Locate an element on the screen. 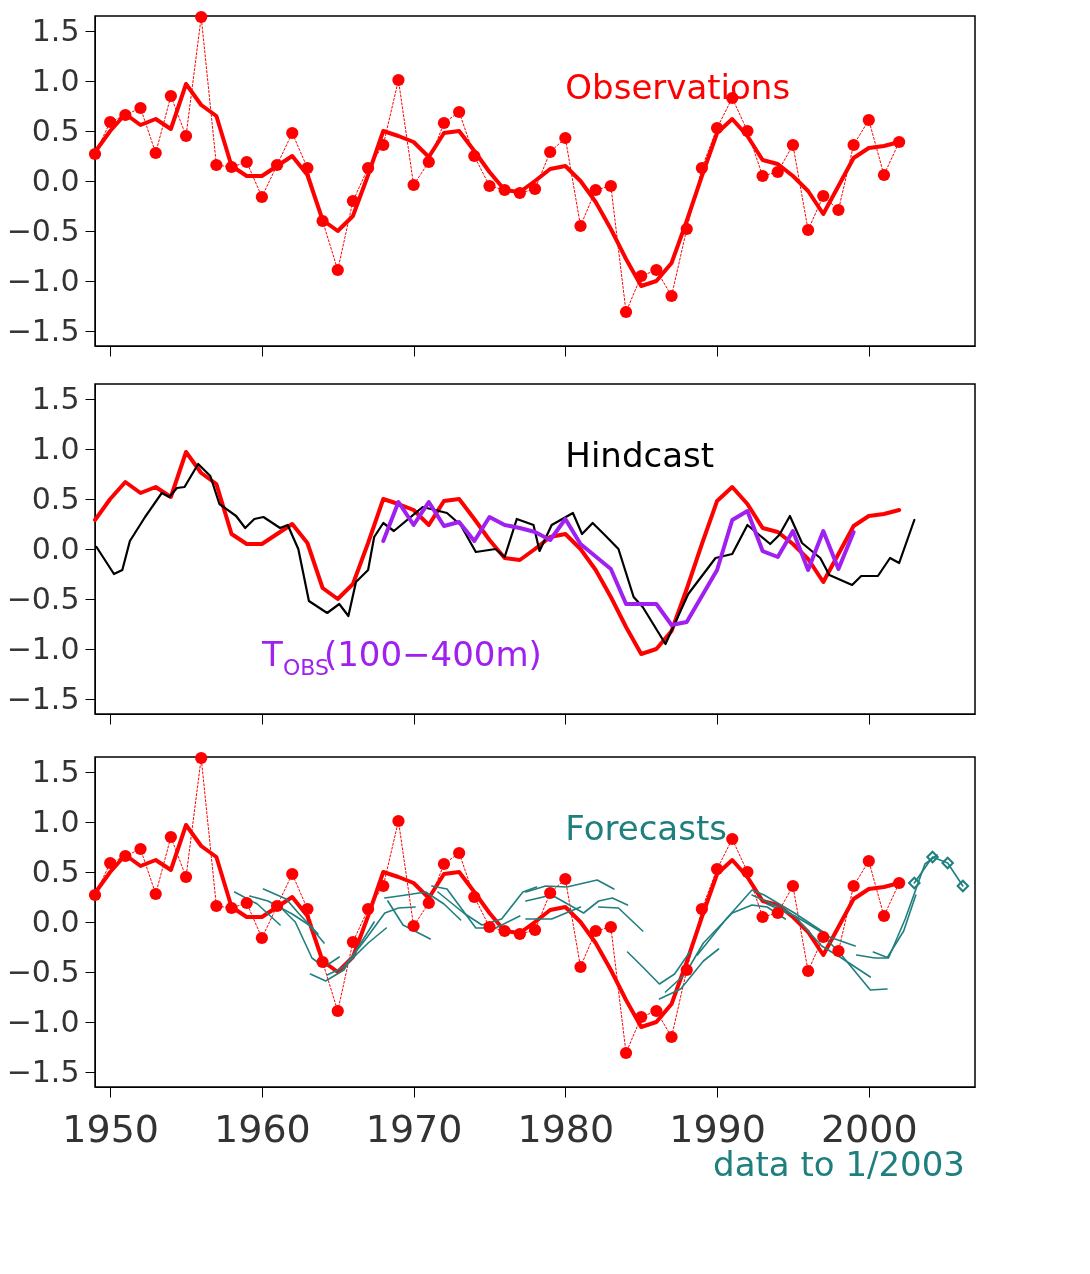 This screenshot has width=1090, height=1274. series-label: Hindcast is located at coordinates (640, 455).